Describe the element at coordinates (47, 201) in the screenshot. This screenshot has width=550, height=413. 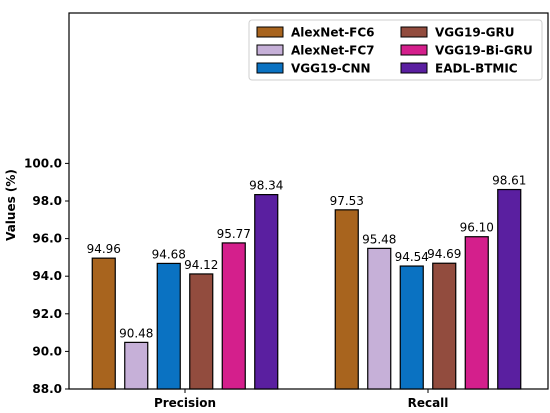
I see `y-tick-label: 98.0` at that location.